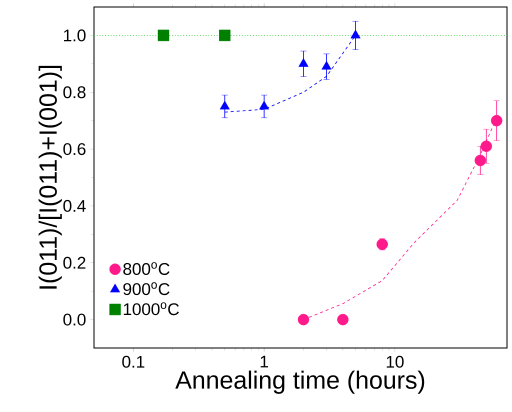 The width and height of the screenshot is (512, 412). I want to click on legend-label: 1000$^{o}$C, so click(151, 309).